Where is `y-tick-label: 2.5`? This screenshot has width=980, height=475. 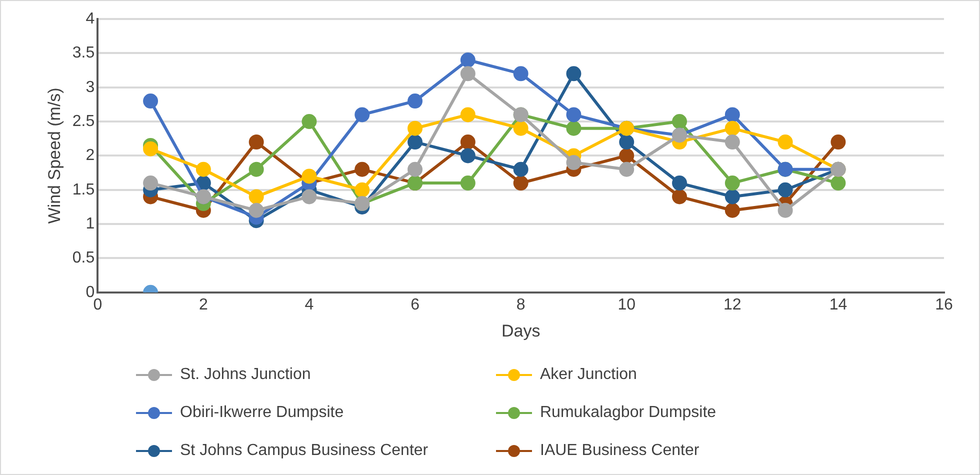
y-tick-label: 2.5 is located at coordinates (83, 121).